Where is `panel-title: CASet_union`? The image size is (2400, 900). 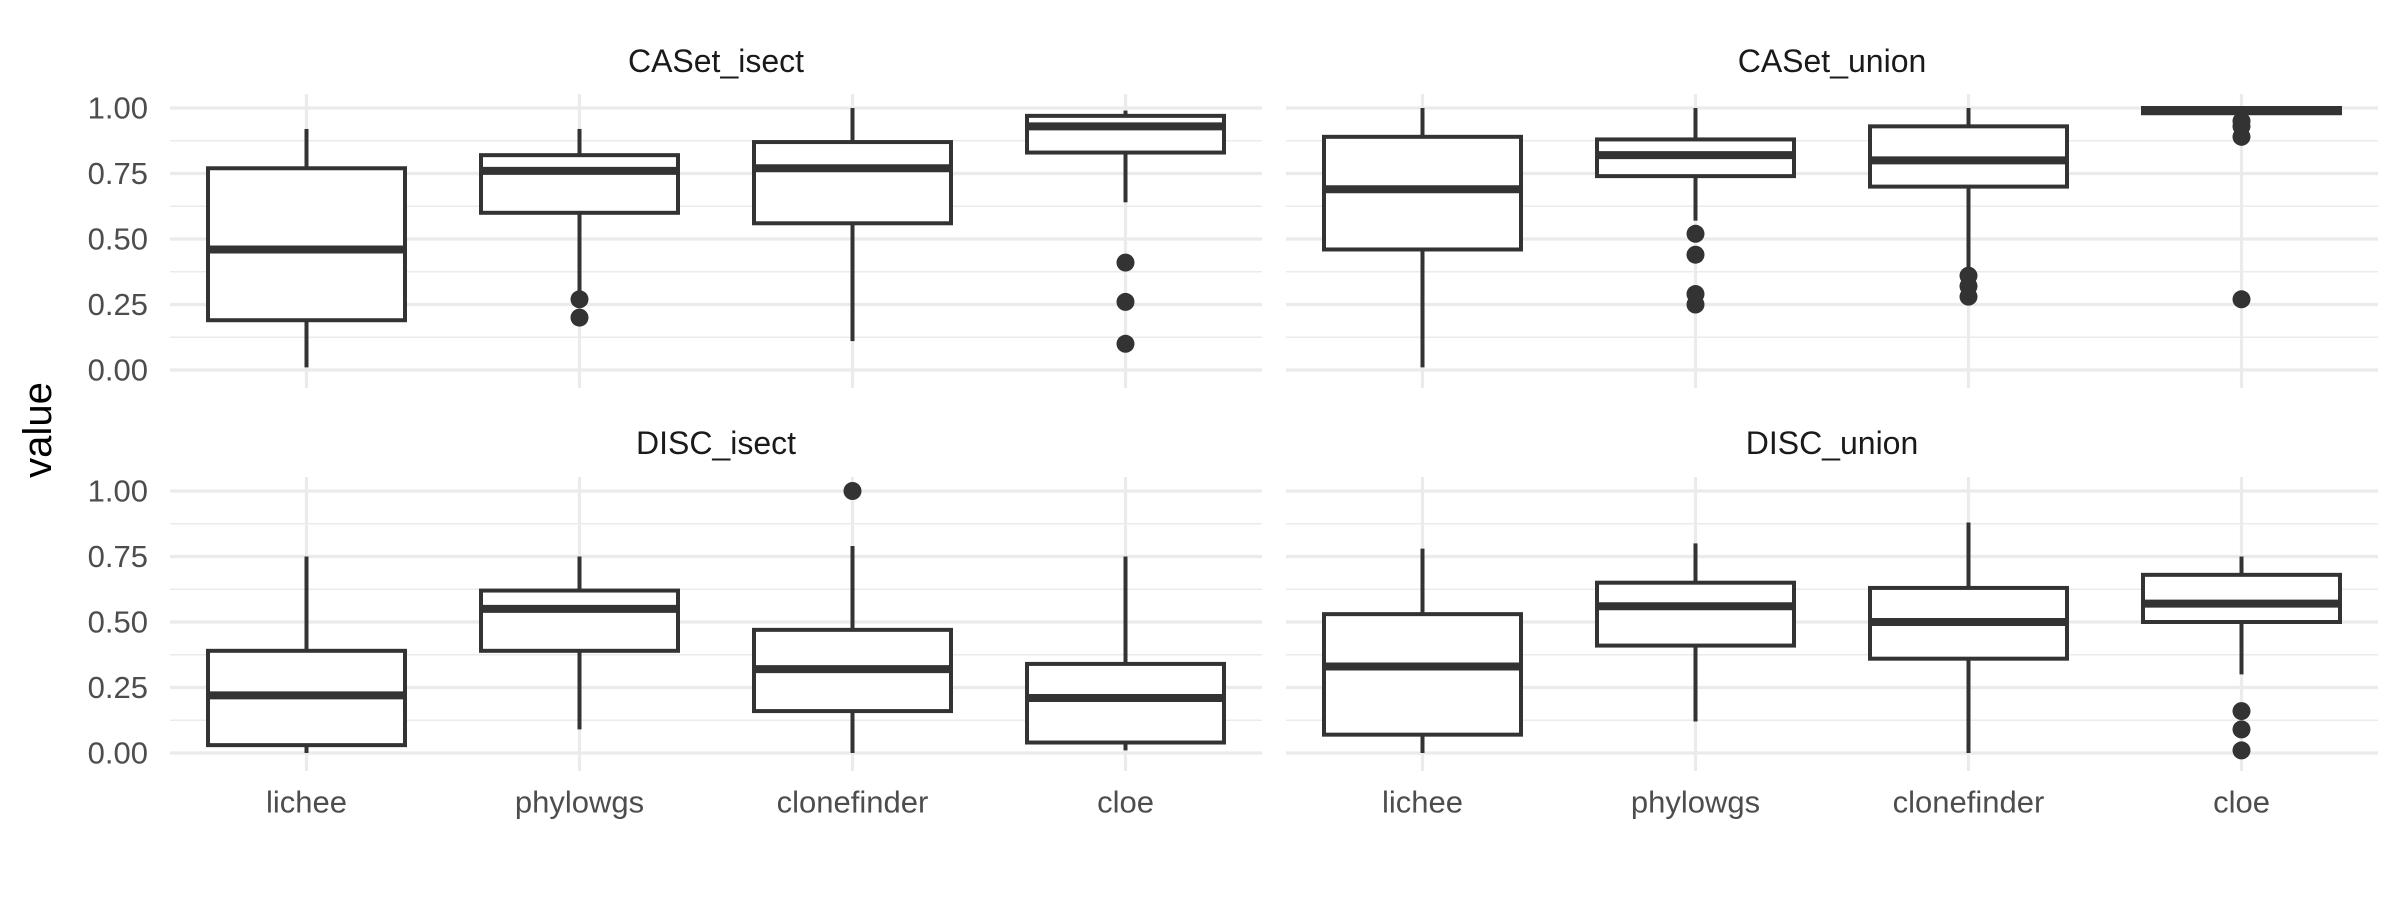 panel-title: CASet_union is located at coordinates (1832, 61).